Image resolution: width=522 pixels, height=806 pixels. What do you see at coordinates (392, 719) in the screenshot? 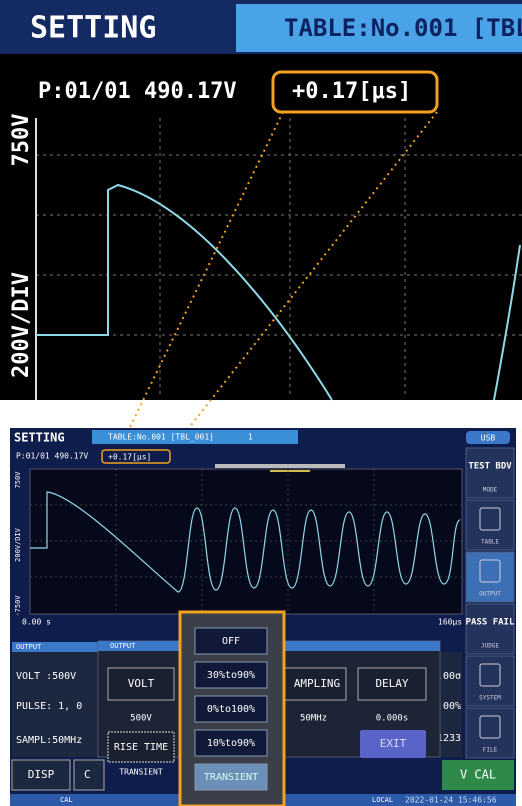
I see `delay-value: 0.000s` at bounding box center [392, 719].